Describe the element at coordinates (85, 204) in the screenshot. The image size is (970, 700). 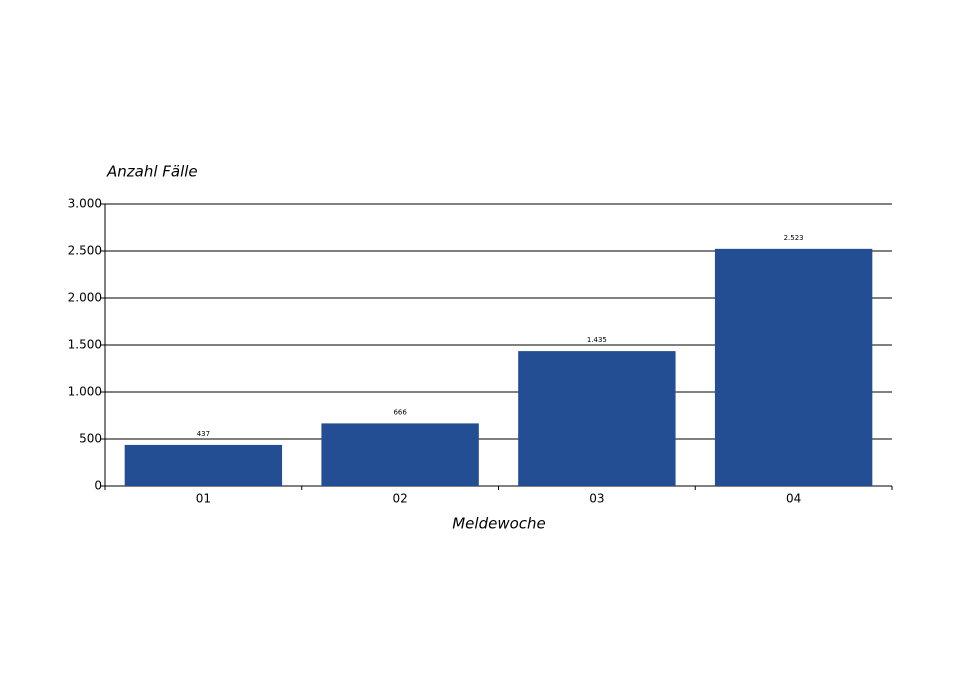
I see `y-tick-label: 3.000` at that location.